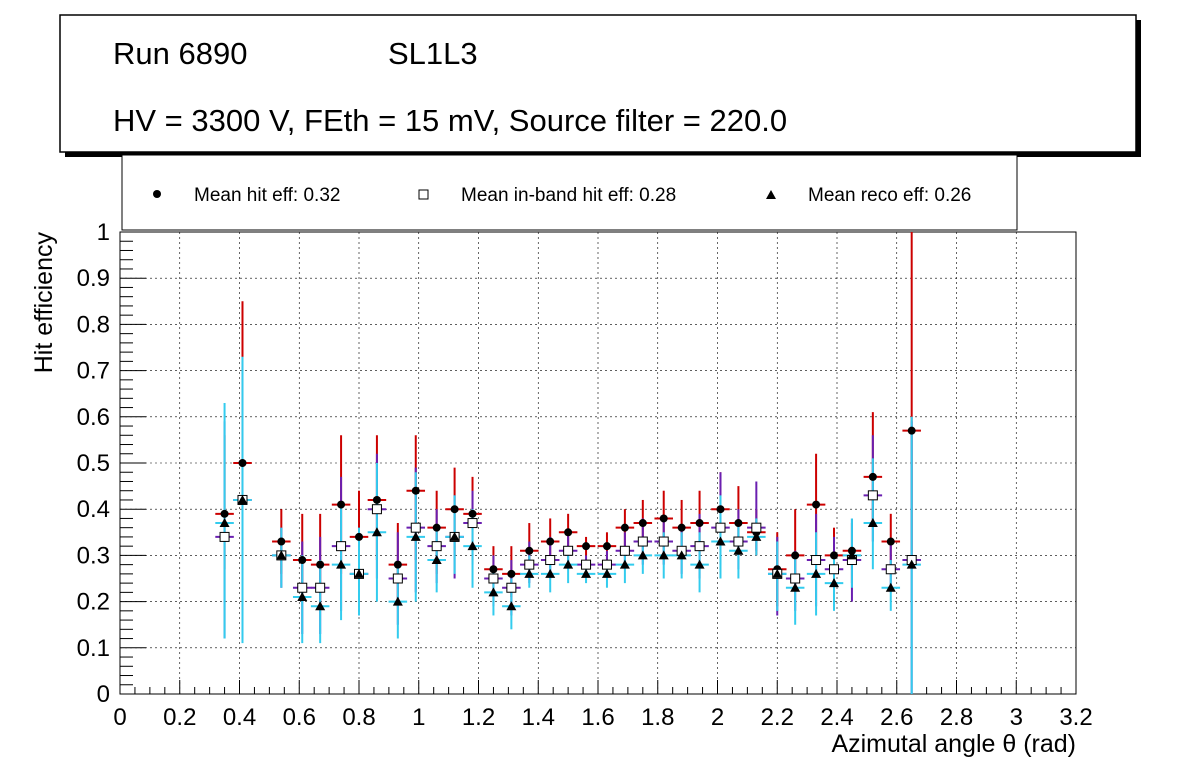 Image resolution: width=1196 pixels, height=772 pixels. Describe the element at coordinates (119, 717) in the screenshot. I see `x-tick-label: 0` at that location.